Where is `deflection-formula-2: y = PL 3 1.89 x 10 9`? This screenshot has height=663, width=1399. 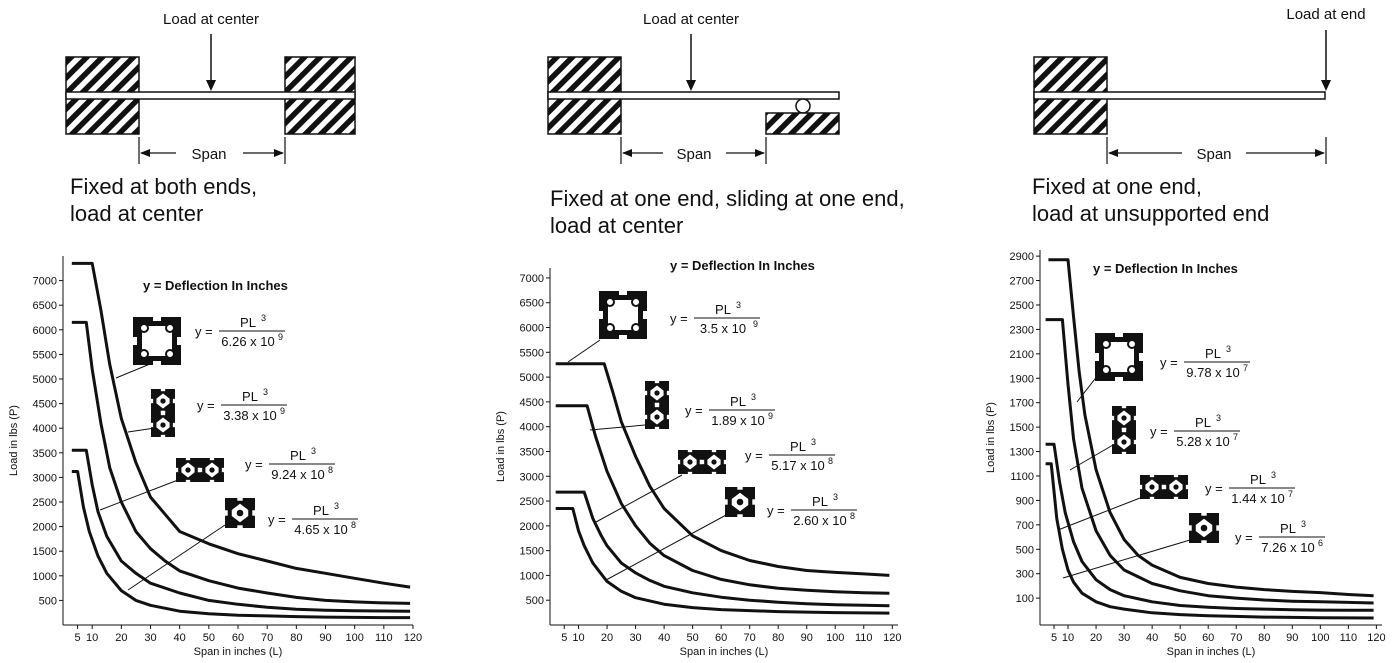 deflection-formula-2: y = PL 3 1.89 x 10 9 is located at coordinates (730, 410).